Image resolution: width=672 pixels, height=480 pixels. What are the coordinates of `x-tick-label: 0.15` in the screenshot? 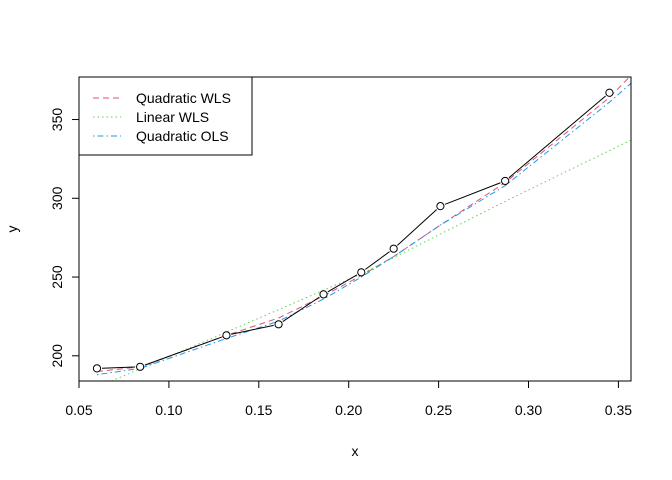 It's located at (258, 410).